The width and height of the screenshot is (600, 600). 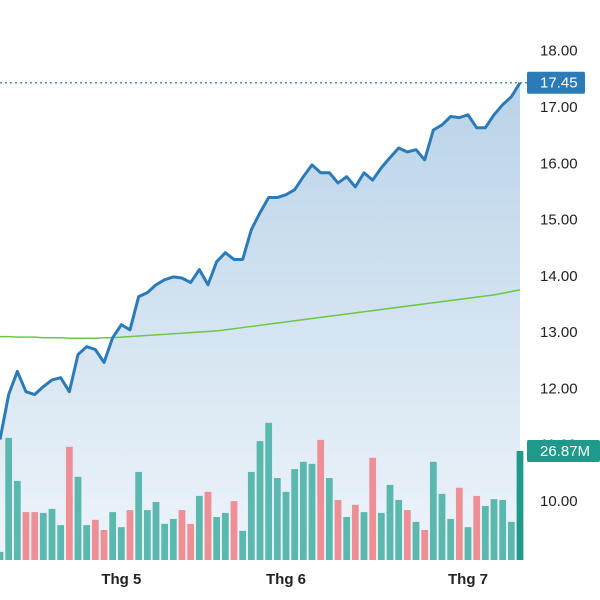 What do you see at coordinates (559, 501) in the screenshot?
I see `y-tick-label: 10.00` at bounding box center [559, 501].